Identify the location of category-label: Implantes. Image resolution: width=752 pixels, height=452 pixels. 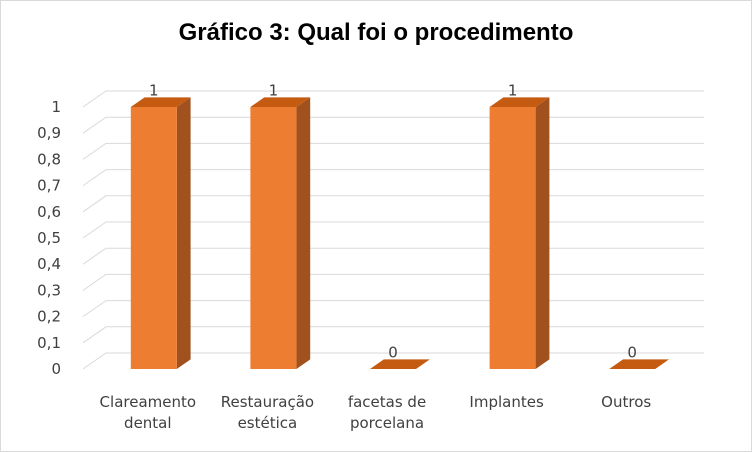
(506, 402).